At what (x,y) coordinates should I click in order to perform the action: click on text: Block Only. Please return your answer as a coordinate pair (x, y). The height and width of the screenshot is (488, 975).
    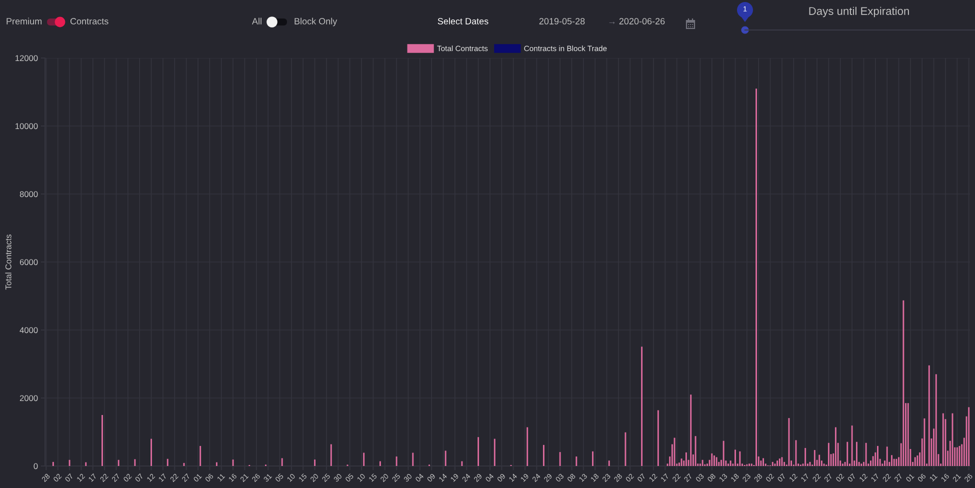
    Looking at the image, I should click on (316, 22).